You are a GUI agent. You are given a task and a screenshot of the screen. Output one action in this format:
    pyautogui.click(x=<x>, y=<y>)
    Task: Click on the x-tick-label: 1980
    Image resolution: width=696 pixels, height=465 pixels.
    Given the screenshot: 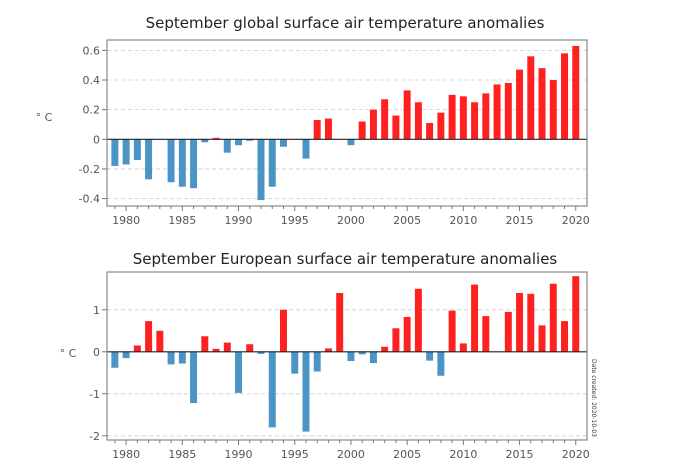 What is the action you would take?
    pyautogui.click(x=126, y=220)
    